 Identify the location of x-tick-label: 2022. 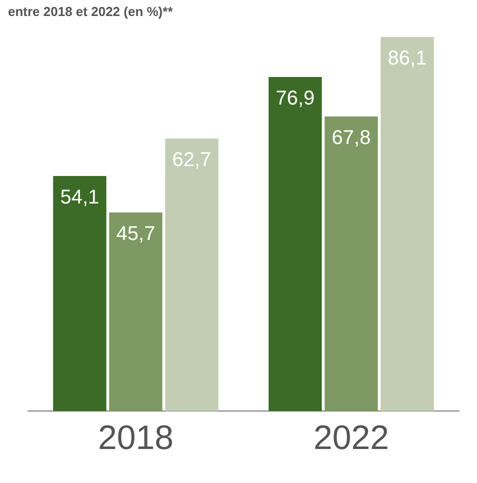
(351, 437).